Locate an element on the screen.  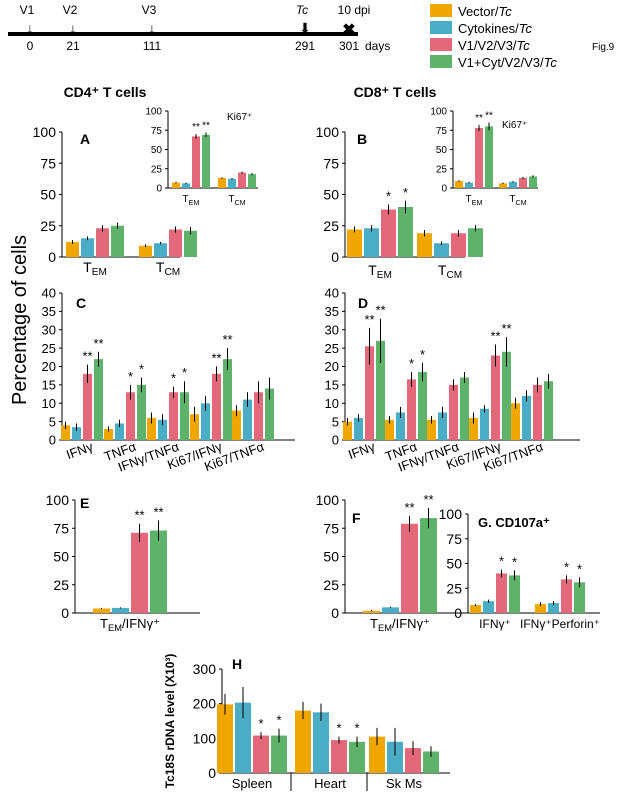
y-tick-label: 10 is located at coordinates (49, 403).